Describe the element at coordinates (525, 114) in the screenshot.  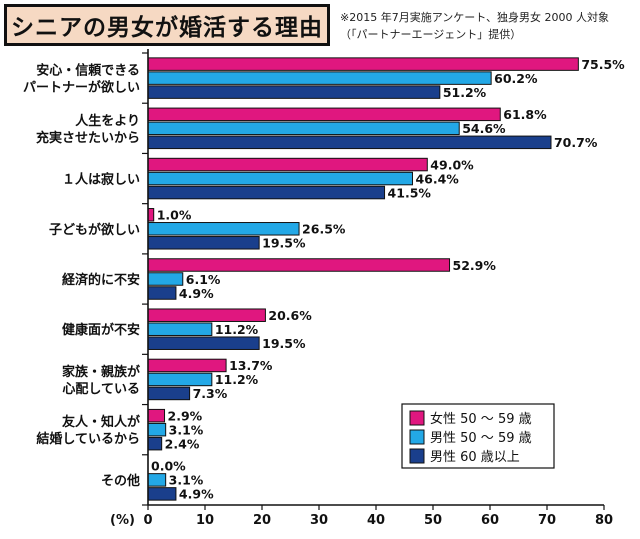
I see `value-label-s1-c2: 61.8%` at that location.